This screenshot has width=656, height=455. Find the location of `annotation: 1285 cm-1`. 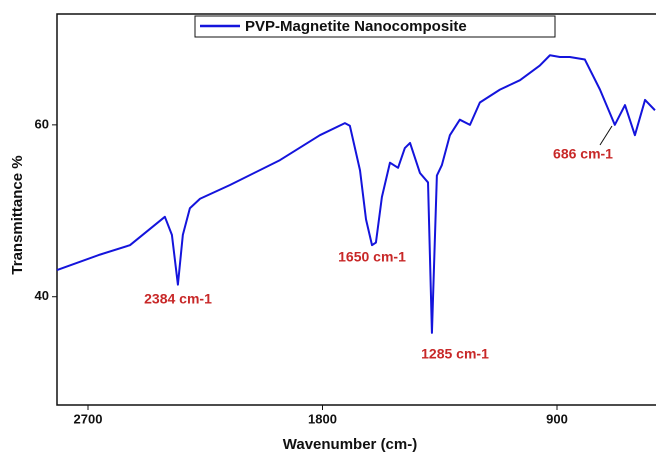

annotation: 1285 cm-1 is located at coordinates (455, 354).